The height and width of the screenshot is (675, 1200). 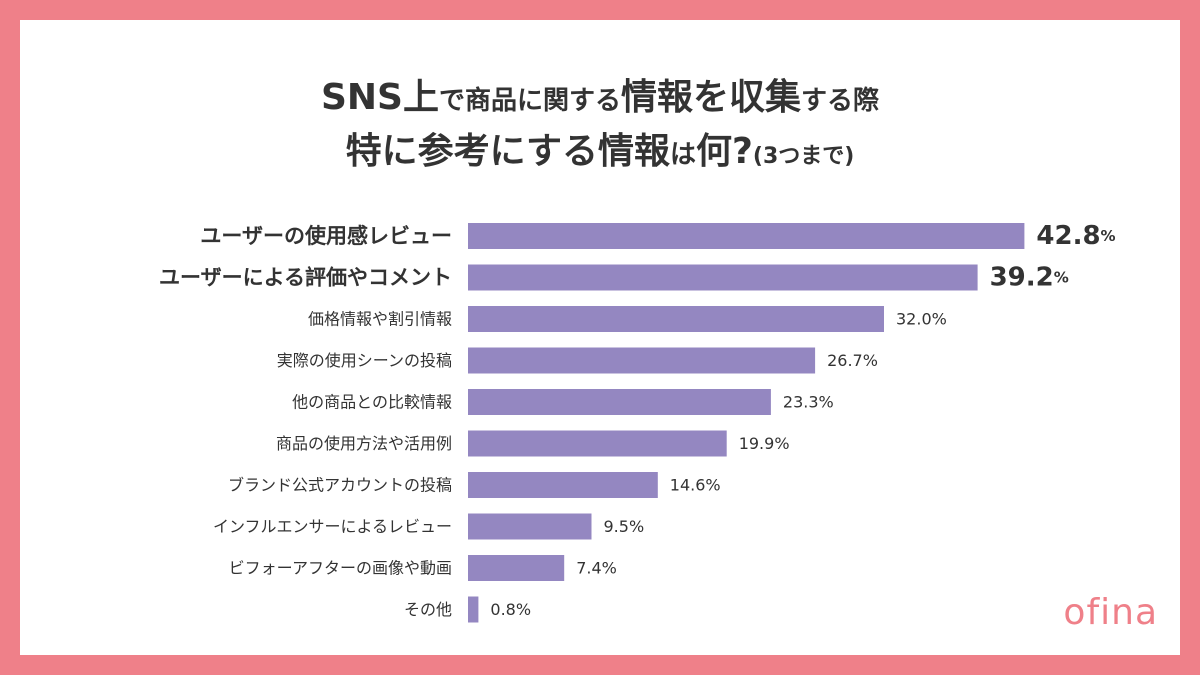 I want to click on value-label: 9.5%, so click(x=624, y=526).